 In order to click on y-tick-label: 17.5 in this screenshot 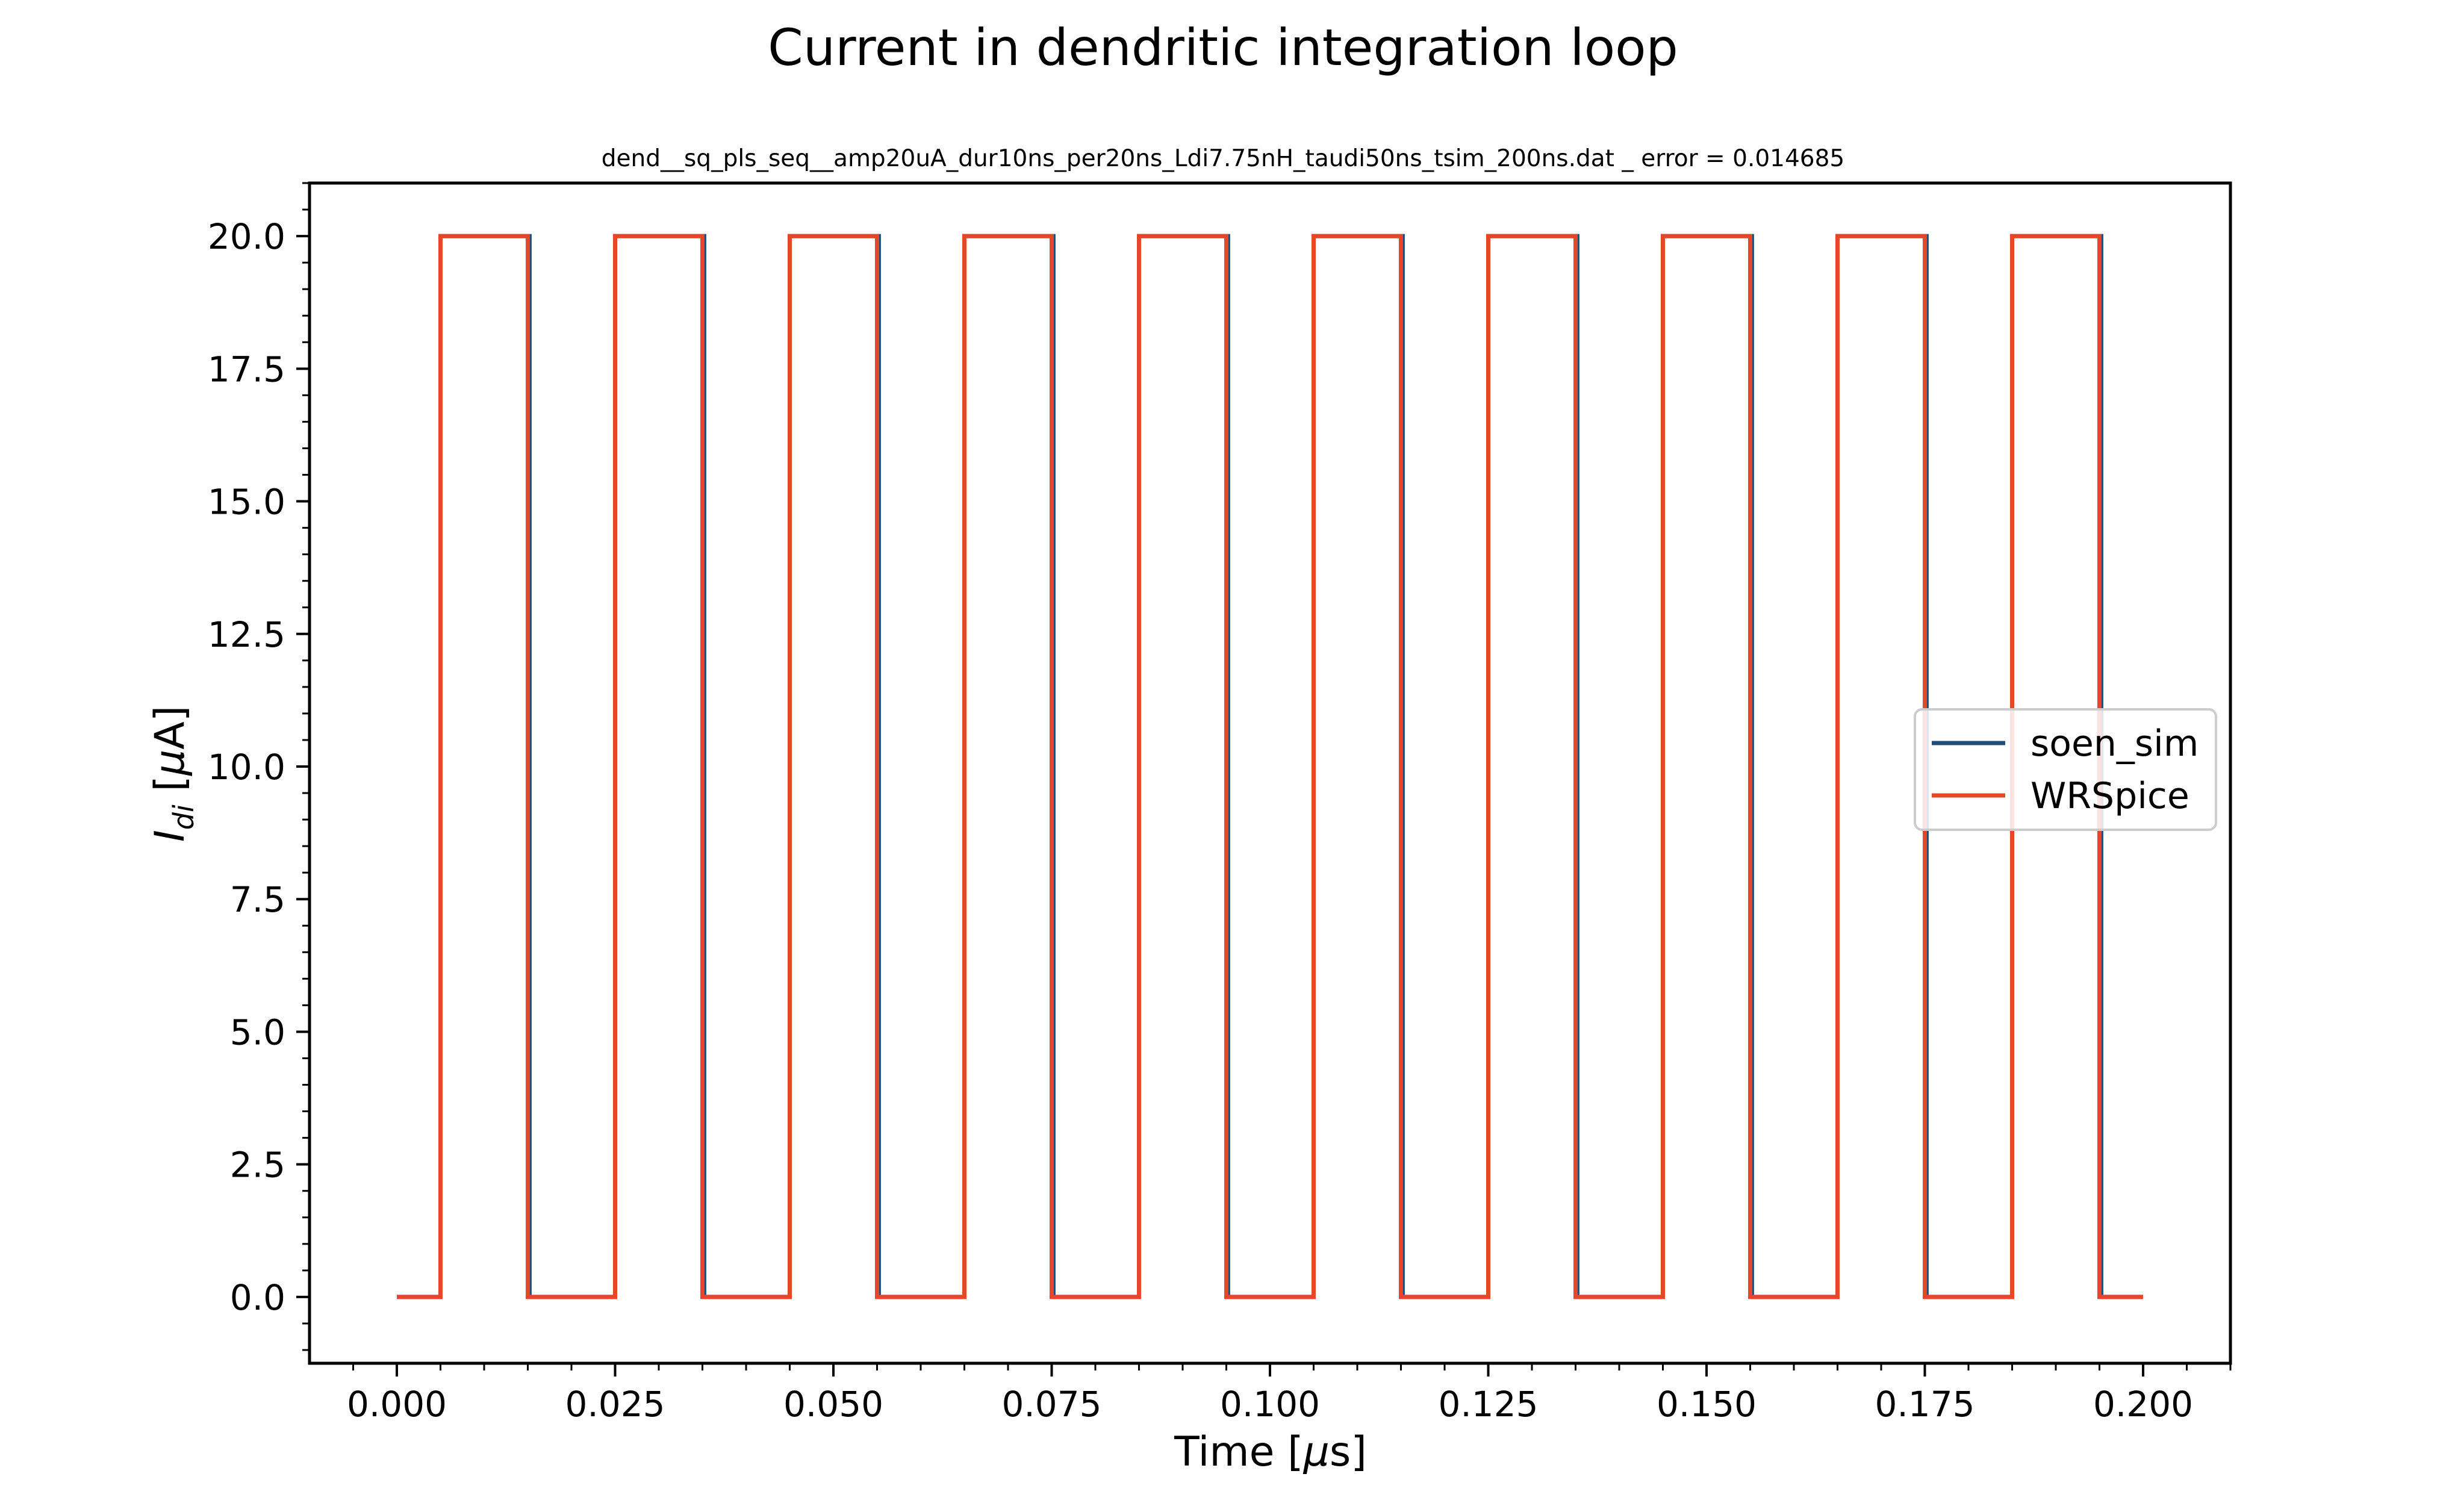, I will do `click(246, 369)`.